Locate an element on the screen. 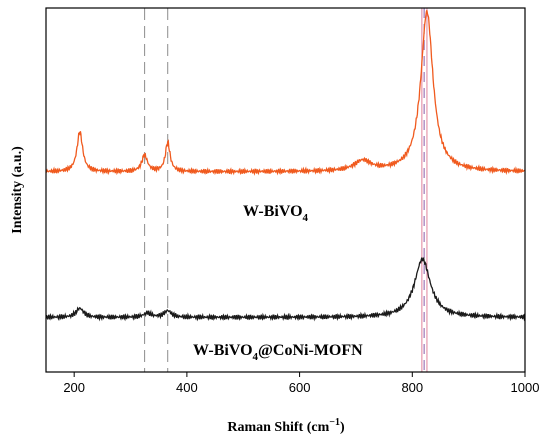 Image resolution: width=550 pixels, height=444 pixels. x-tick-label: 400 is located at coordinates (187, 387).